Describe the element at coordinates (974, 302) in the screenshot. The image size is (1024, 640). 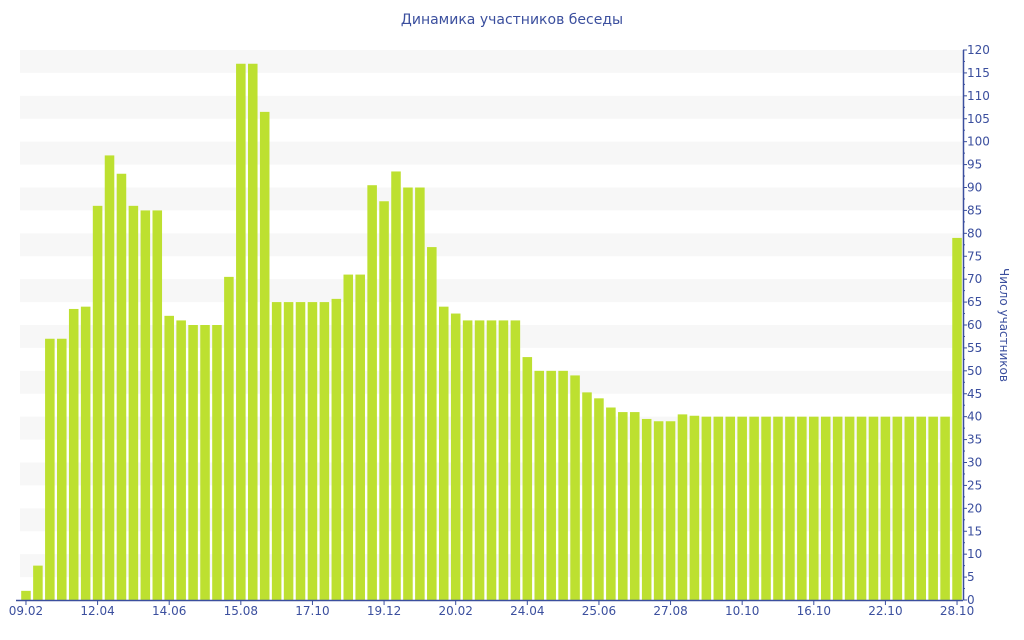
I see `y-tick-label: 65` at that location.